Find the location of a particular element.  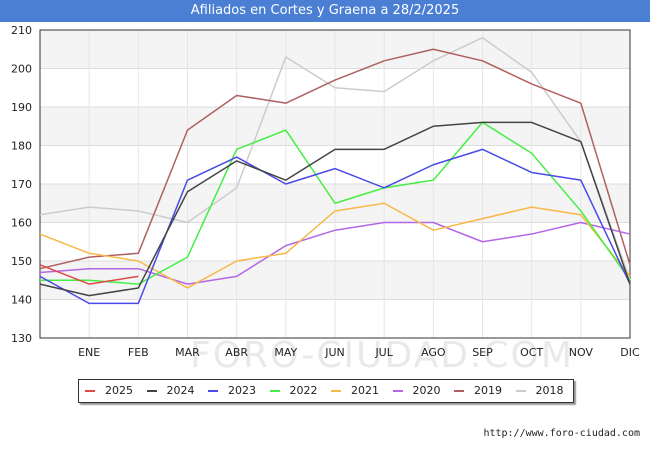

title-bar: Afiliados en Cortes y Graena a 28/2/2025 is located at coordinates (325, 11).